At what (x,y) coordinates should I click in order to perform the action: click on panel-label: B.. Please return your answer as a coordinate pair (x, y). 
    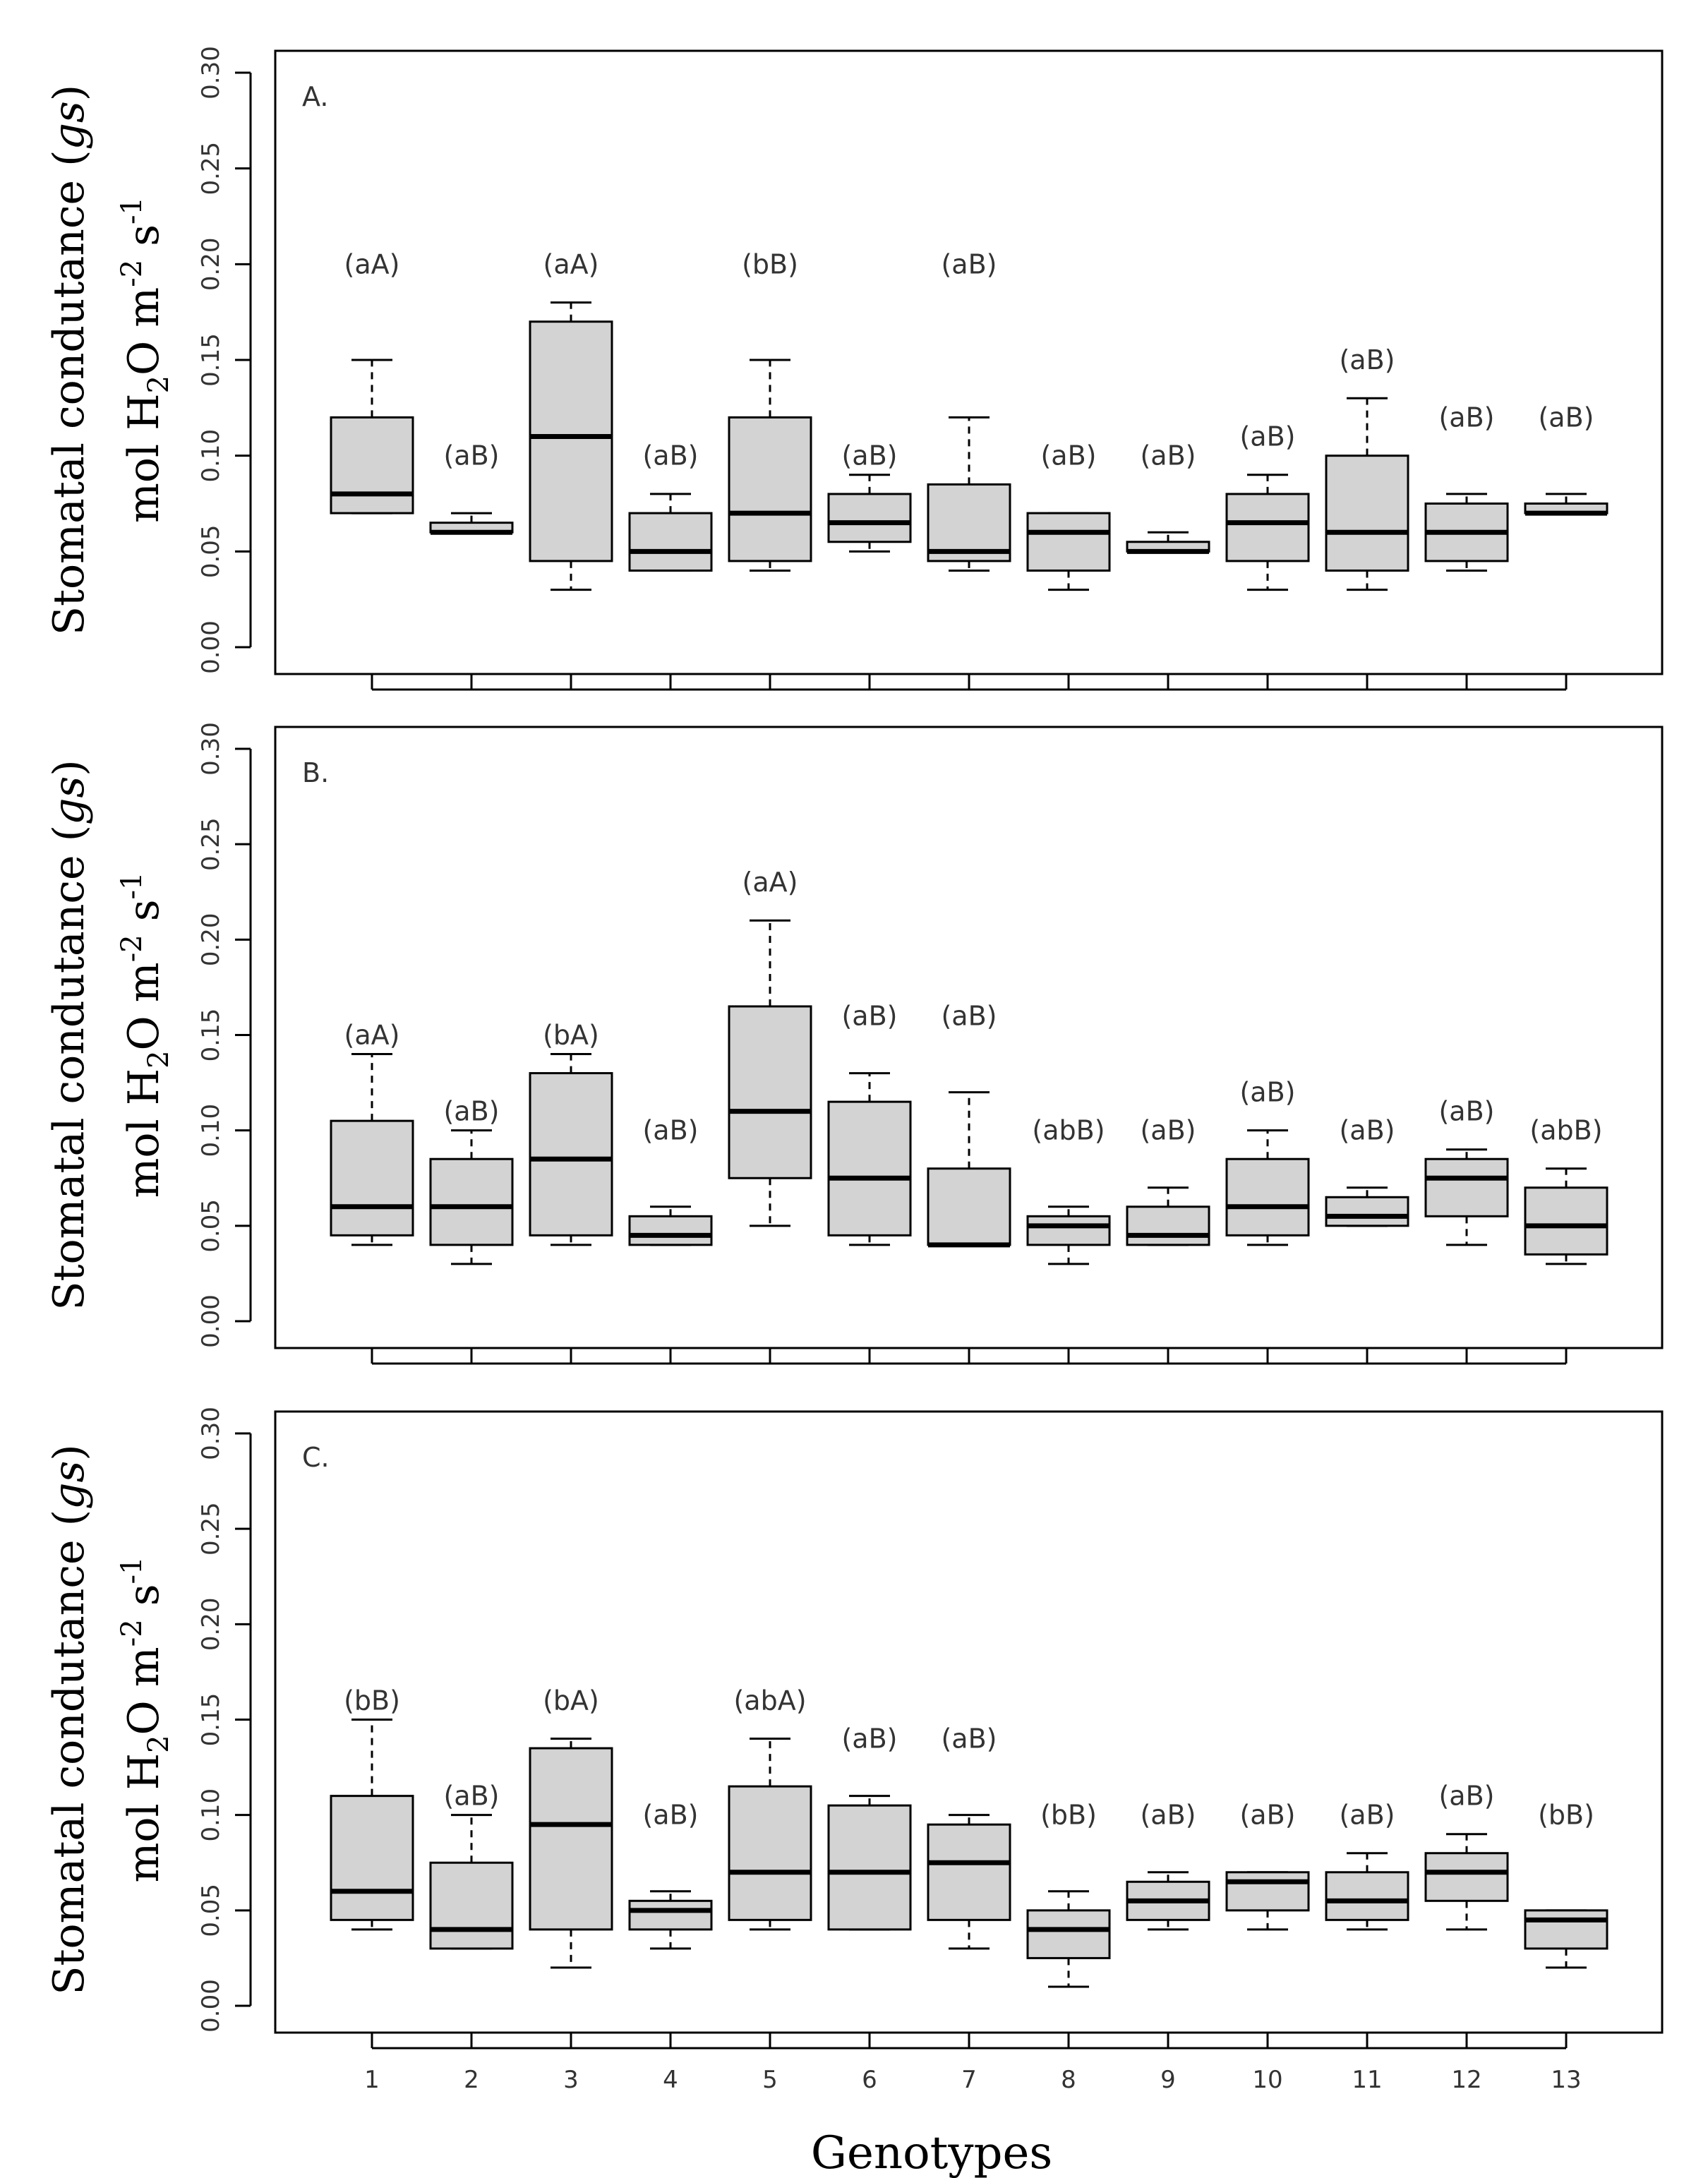
    Looking at the image, I should click on (315, 772).